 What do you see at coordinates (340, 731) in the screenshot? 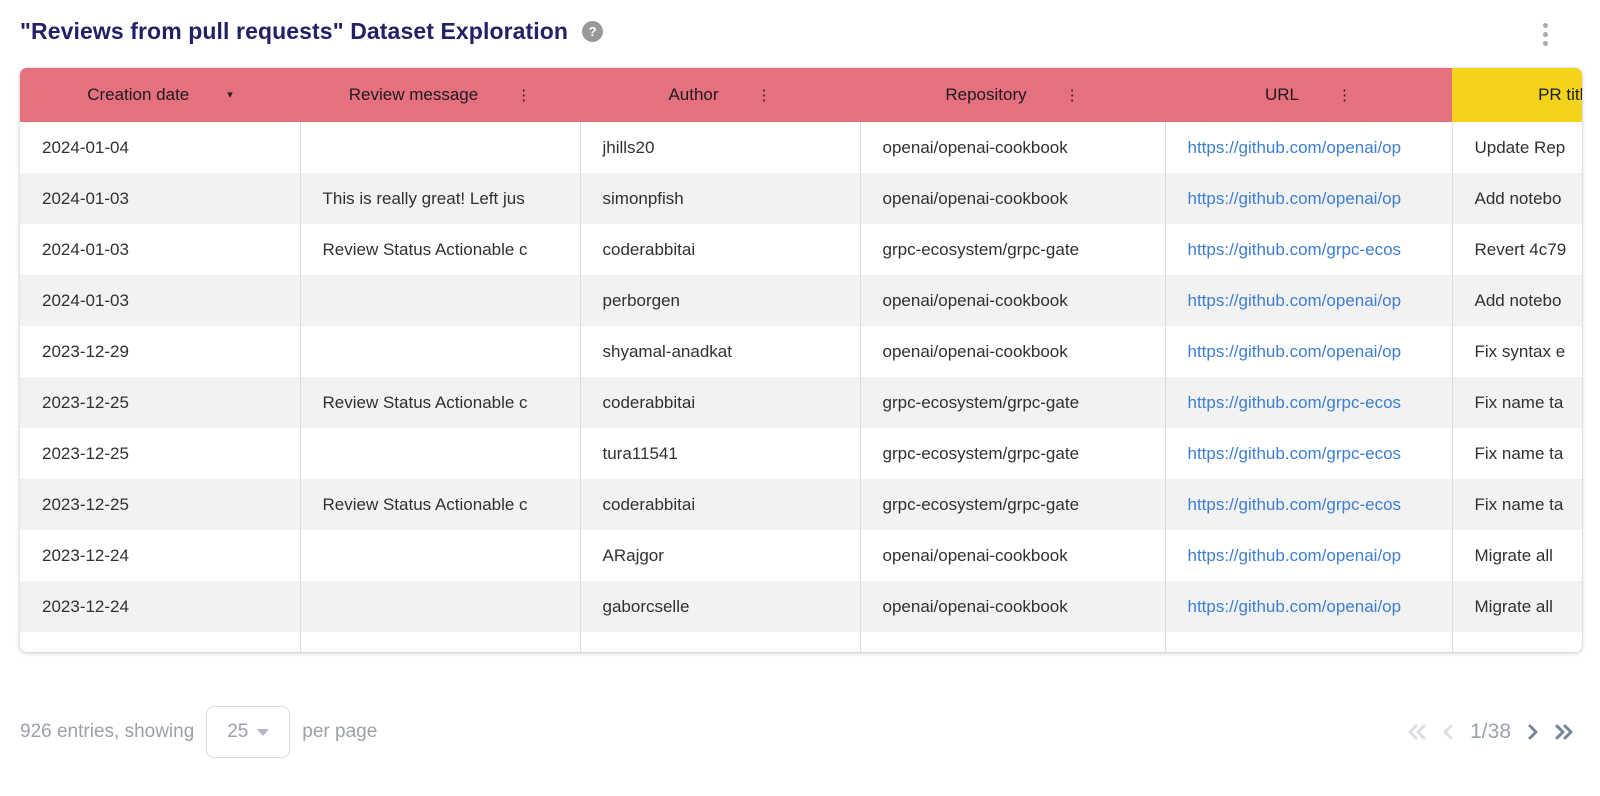
I see `per-page-text: per page` at bounding box center [340, 731].